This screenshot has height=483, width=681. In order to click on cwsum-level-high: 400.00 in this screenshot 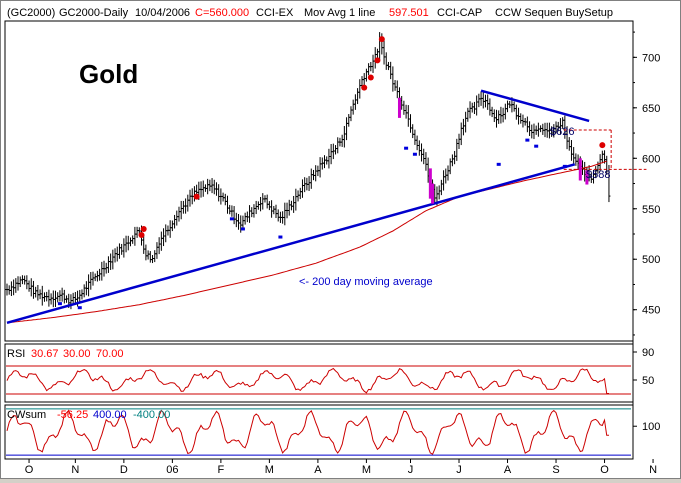, I will do `click(110, 415)`.